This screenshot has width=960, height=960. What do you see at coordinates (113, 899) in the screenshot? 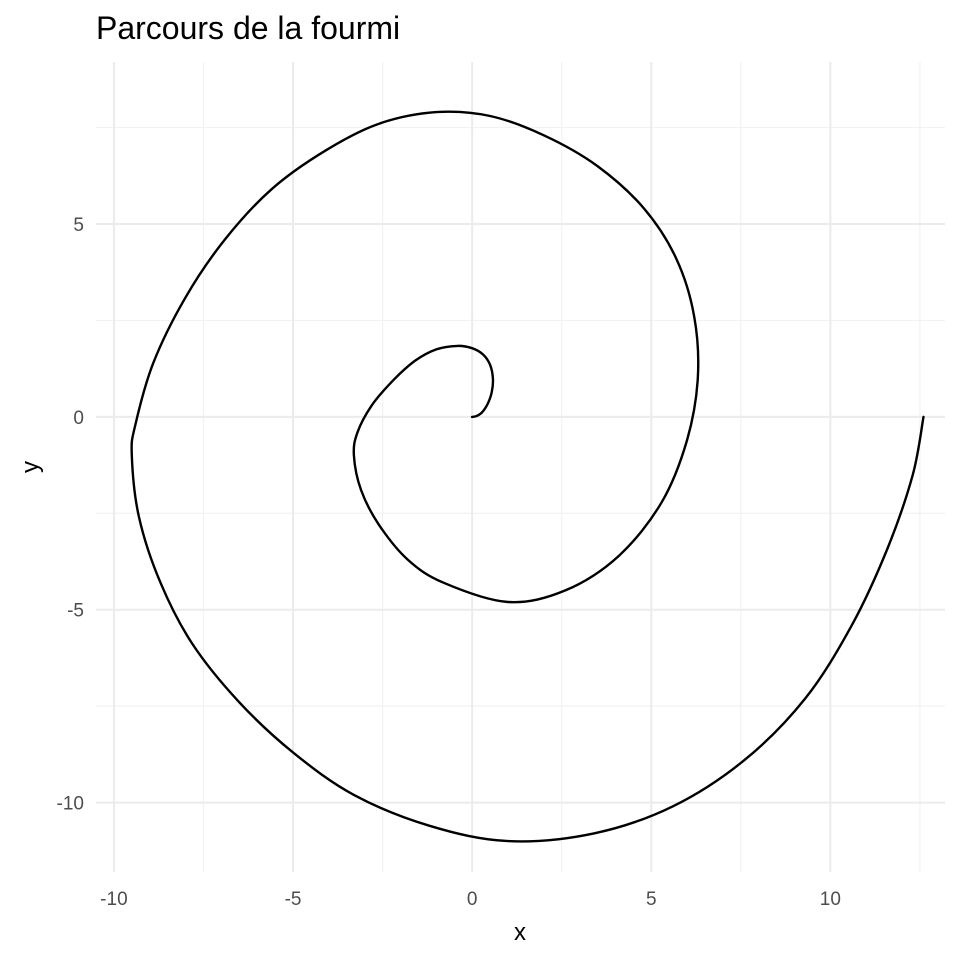
I see `x-tick-label: -10` at bounding box center [113, 899].